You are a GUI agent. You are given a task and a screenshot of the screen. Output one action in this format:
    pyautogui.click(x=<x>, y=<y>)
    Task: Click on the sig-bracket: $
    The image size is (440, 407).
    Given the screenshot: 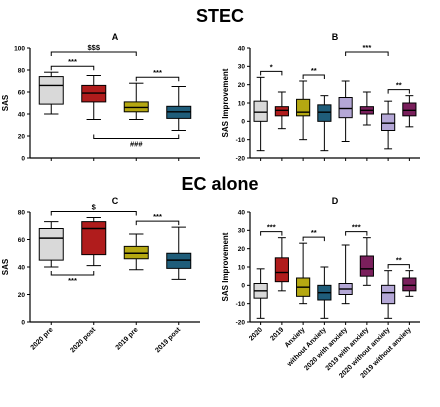 What is the action you would take?
    pyautogui.click(x=93, y=209)
    